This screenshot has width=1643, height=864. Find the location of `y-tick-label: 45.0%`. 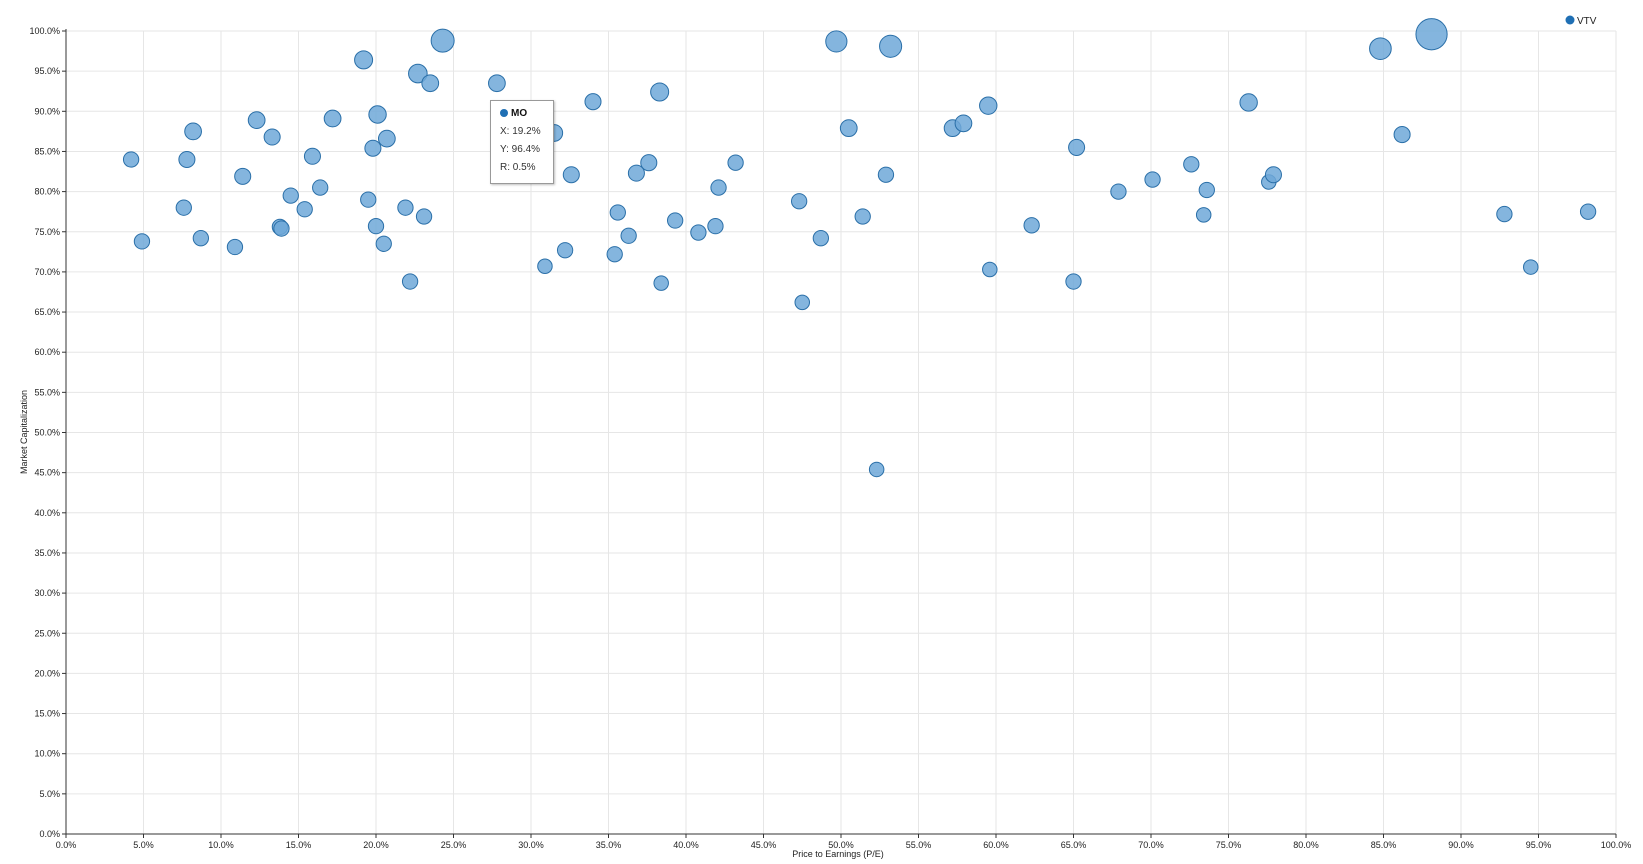

y-tick-label: 45.0% is located at coordinates (47, 473).